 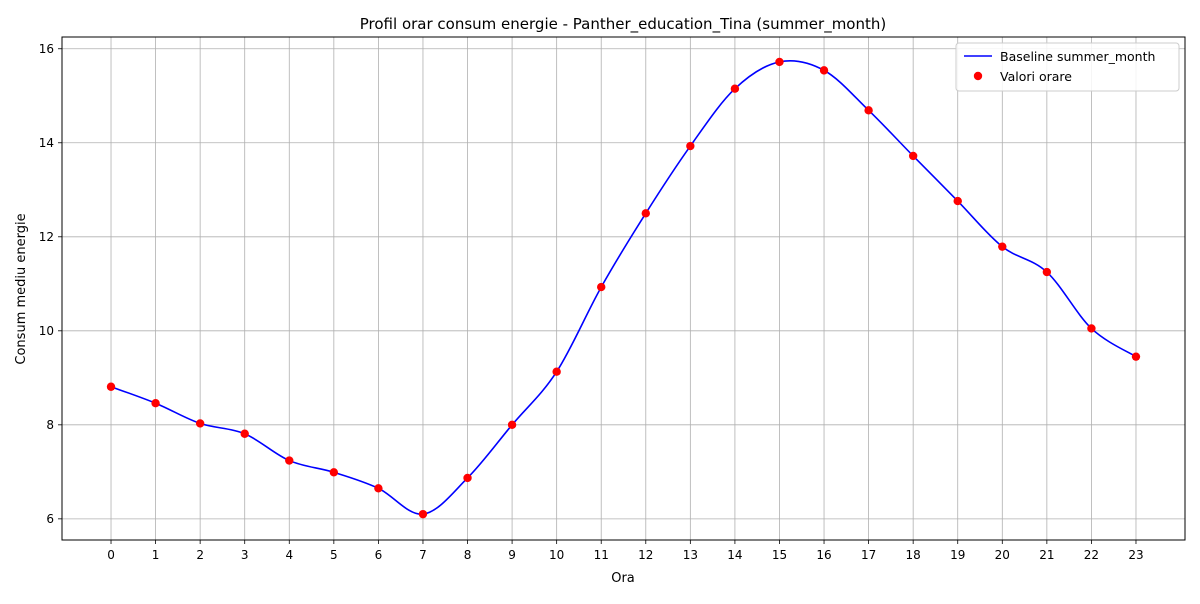 I want to click on x-tick-label: 22, so click(x=1091, y=555).